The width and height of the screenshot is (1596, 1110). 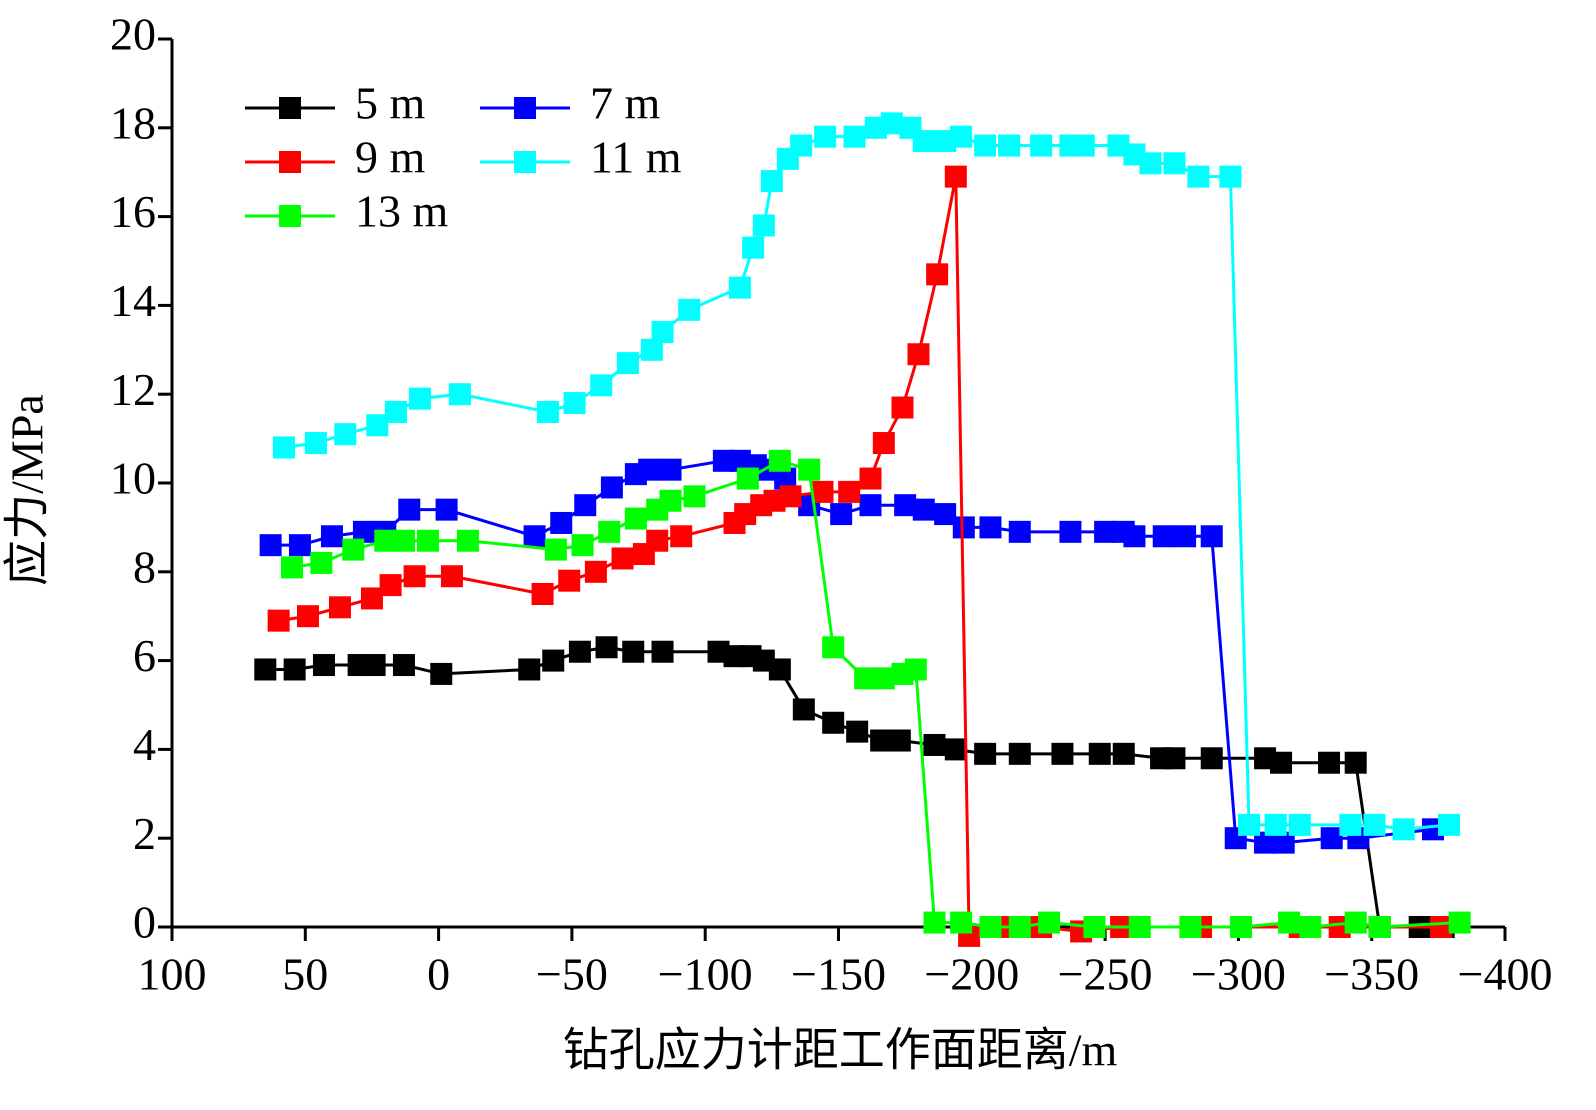 I want to click on y-tick-label: 18, so click(x=133, y=122).